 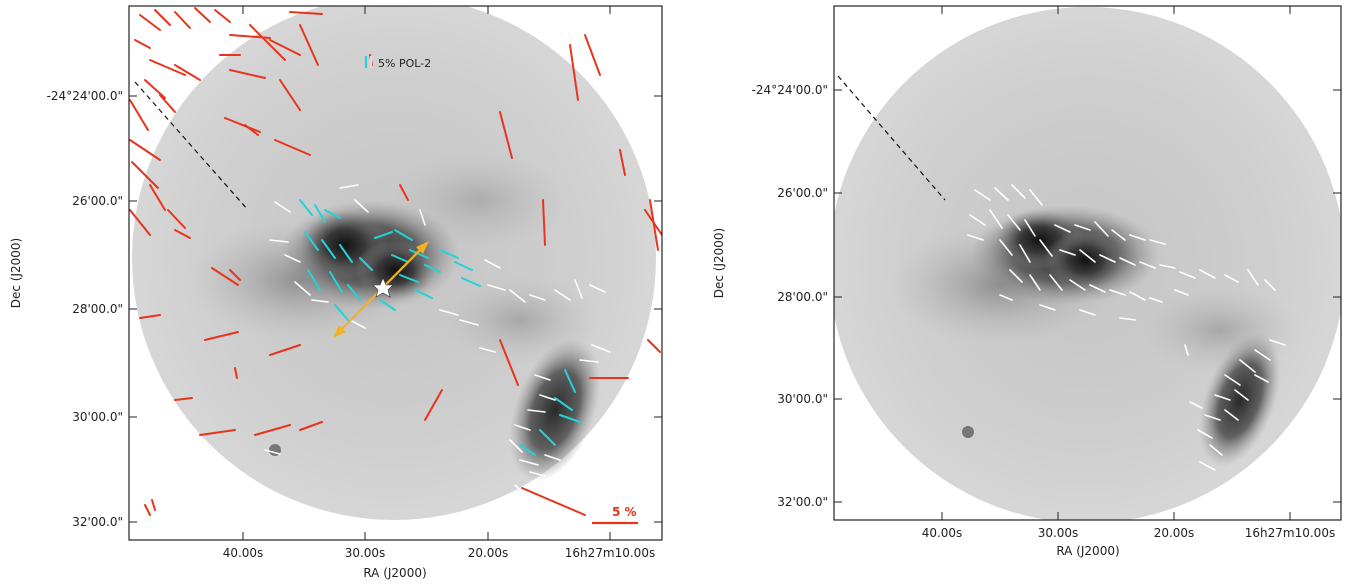 I want to click on pol2-vectors, so click(x=440, y=327).